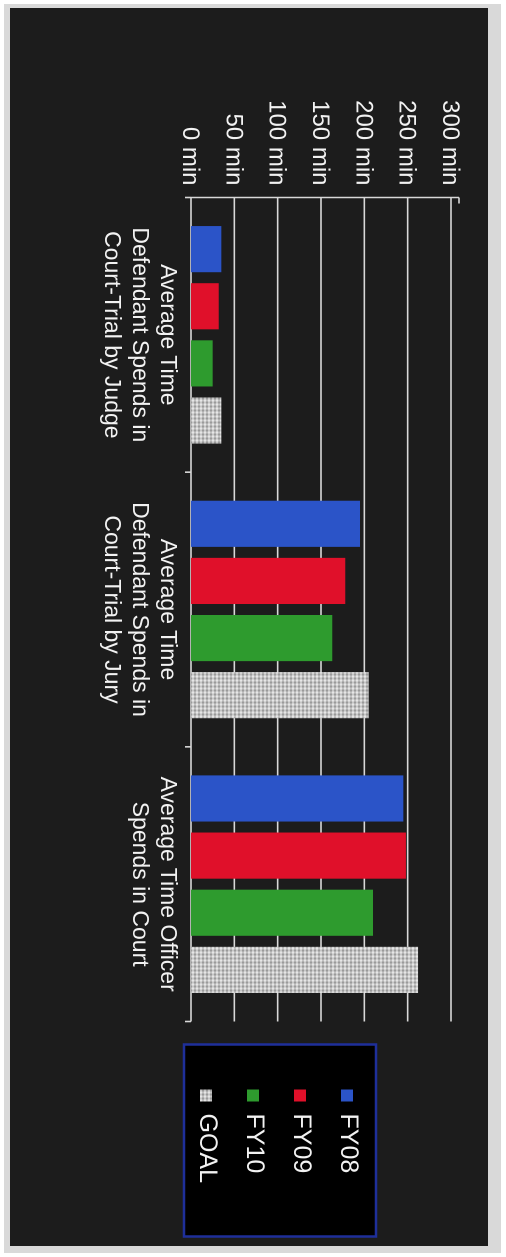 The height and width of the screenshot is (1257, 506). I want to click on y-tick-label: 100 min, so click(277, 142).